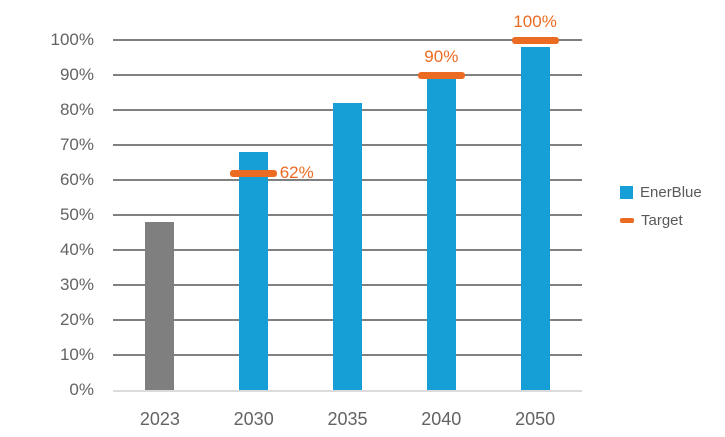 This screenshot has height=437, width=725. I want to click on y-axis-tick-label: 50%, so click(76, 214).